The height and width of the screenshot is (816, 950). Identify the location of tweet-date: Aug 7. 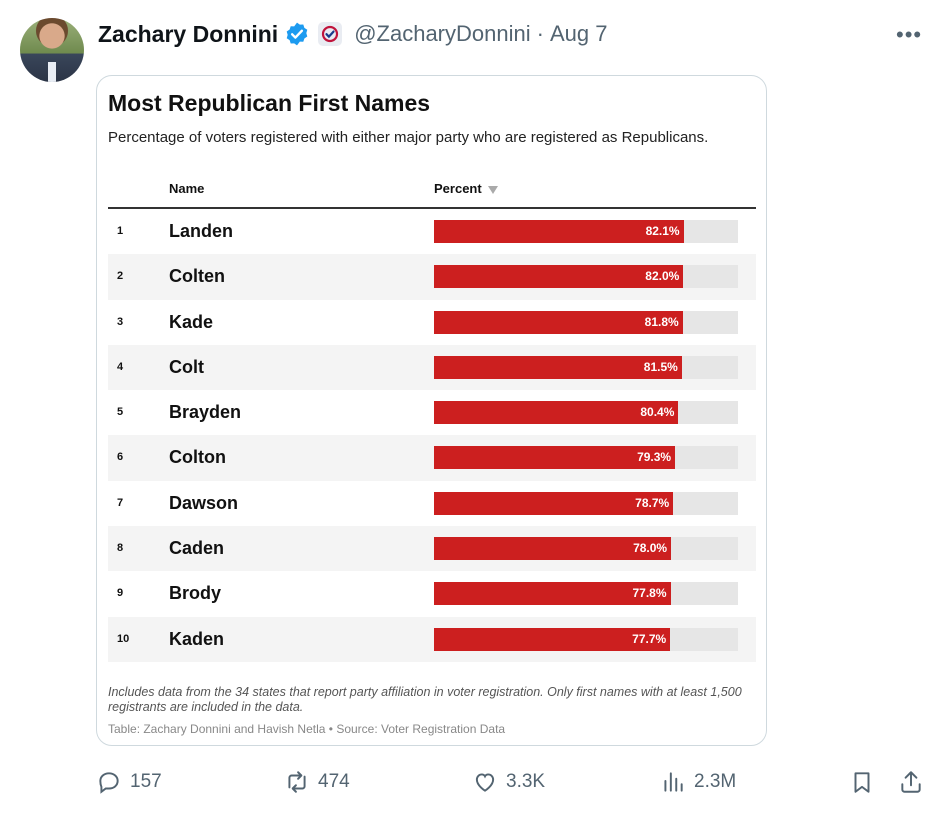
(578, 33).